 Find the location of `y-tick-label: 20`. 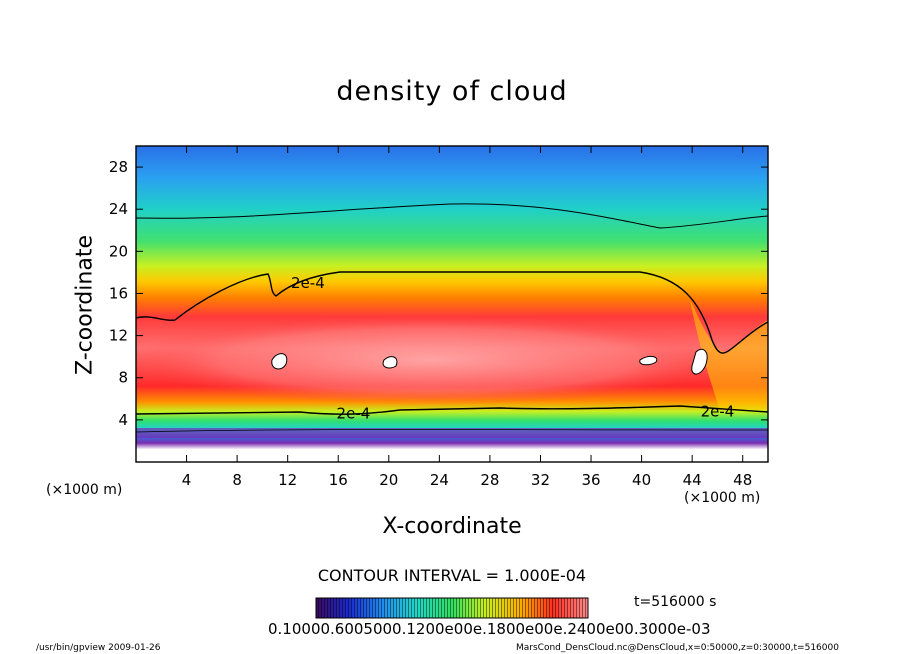

y-tick-label: 20 is located at coordinates (118, 251).